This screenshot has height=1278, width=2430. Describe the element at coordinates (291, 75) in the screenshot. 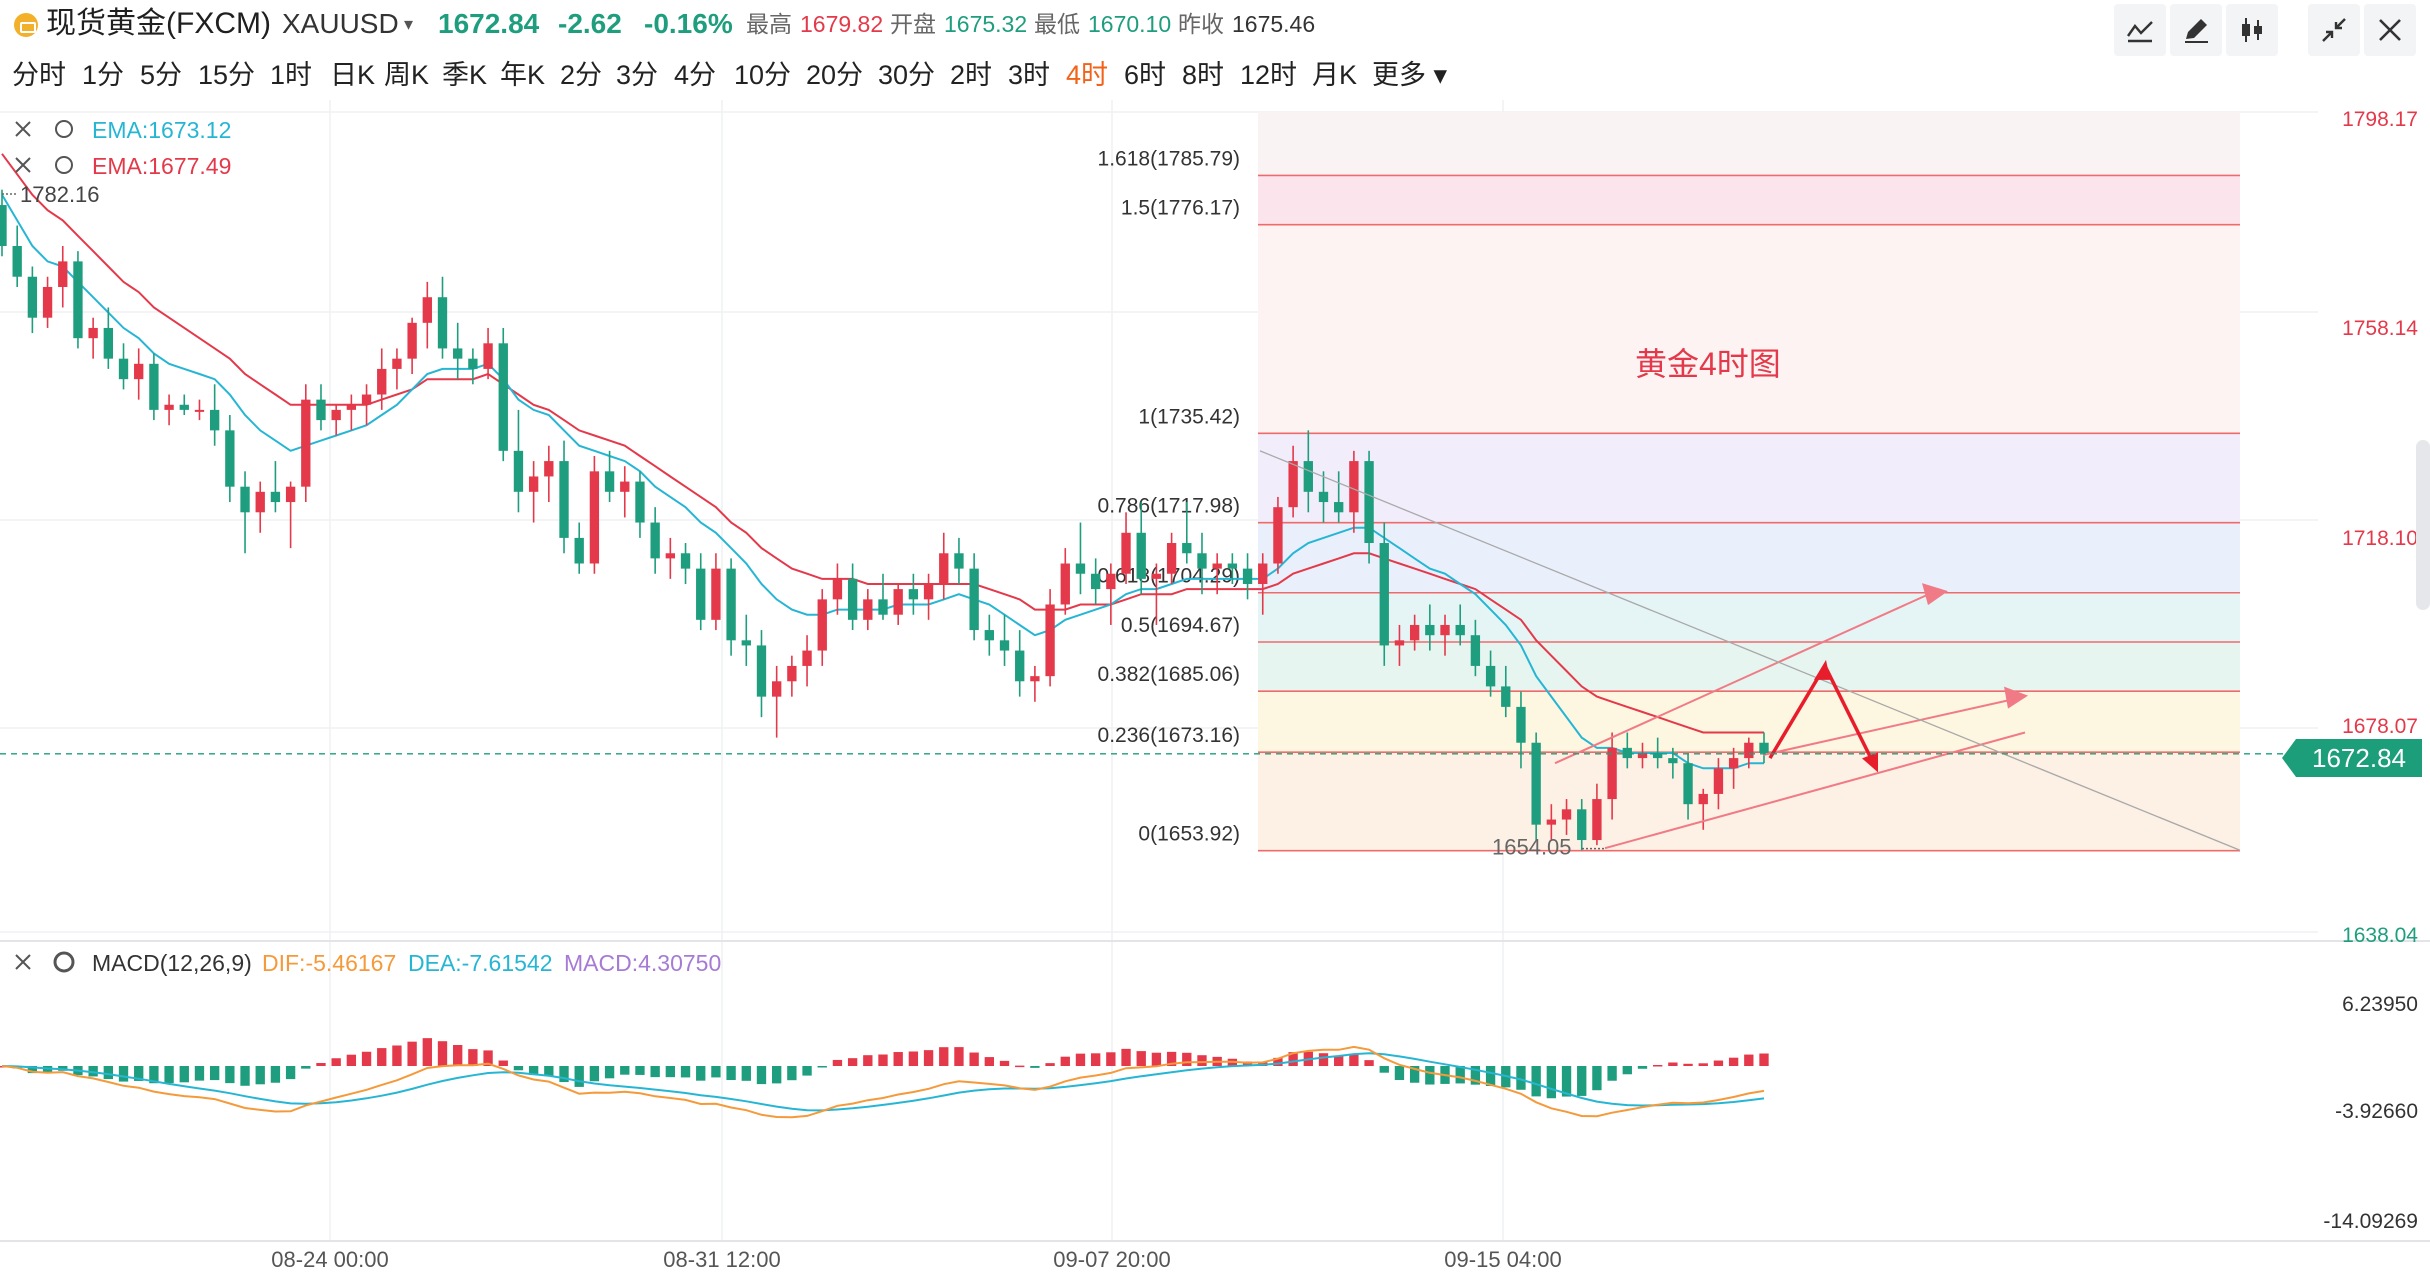

I see `period-tab-4: 1时` at that location.